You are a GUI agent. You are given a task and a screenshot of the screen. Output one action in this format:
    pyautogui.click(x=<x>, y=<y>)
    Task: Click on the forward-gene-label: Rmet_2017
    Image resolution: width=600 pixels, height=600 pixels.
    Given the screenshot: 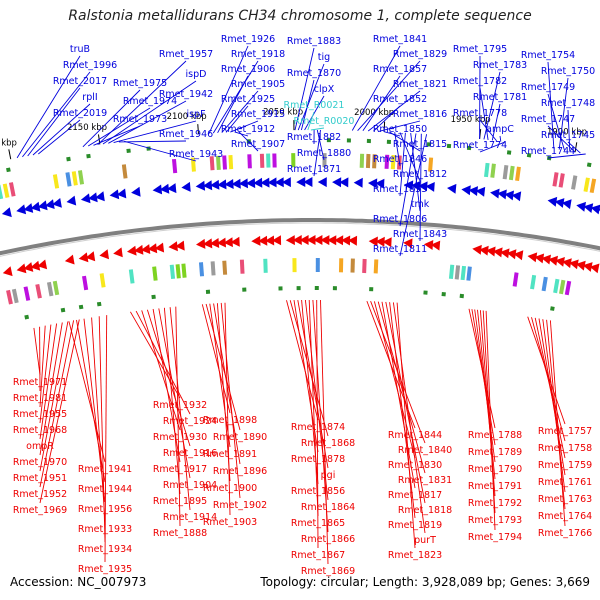 What is the action you would take?
    pyautogui.click(x=80, y=81)
    